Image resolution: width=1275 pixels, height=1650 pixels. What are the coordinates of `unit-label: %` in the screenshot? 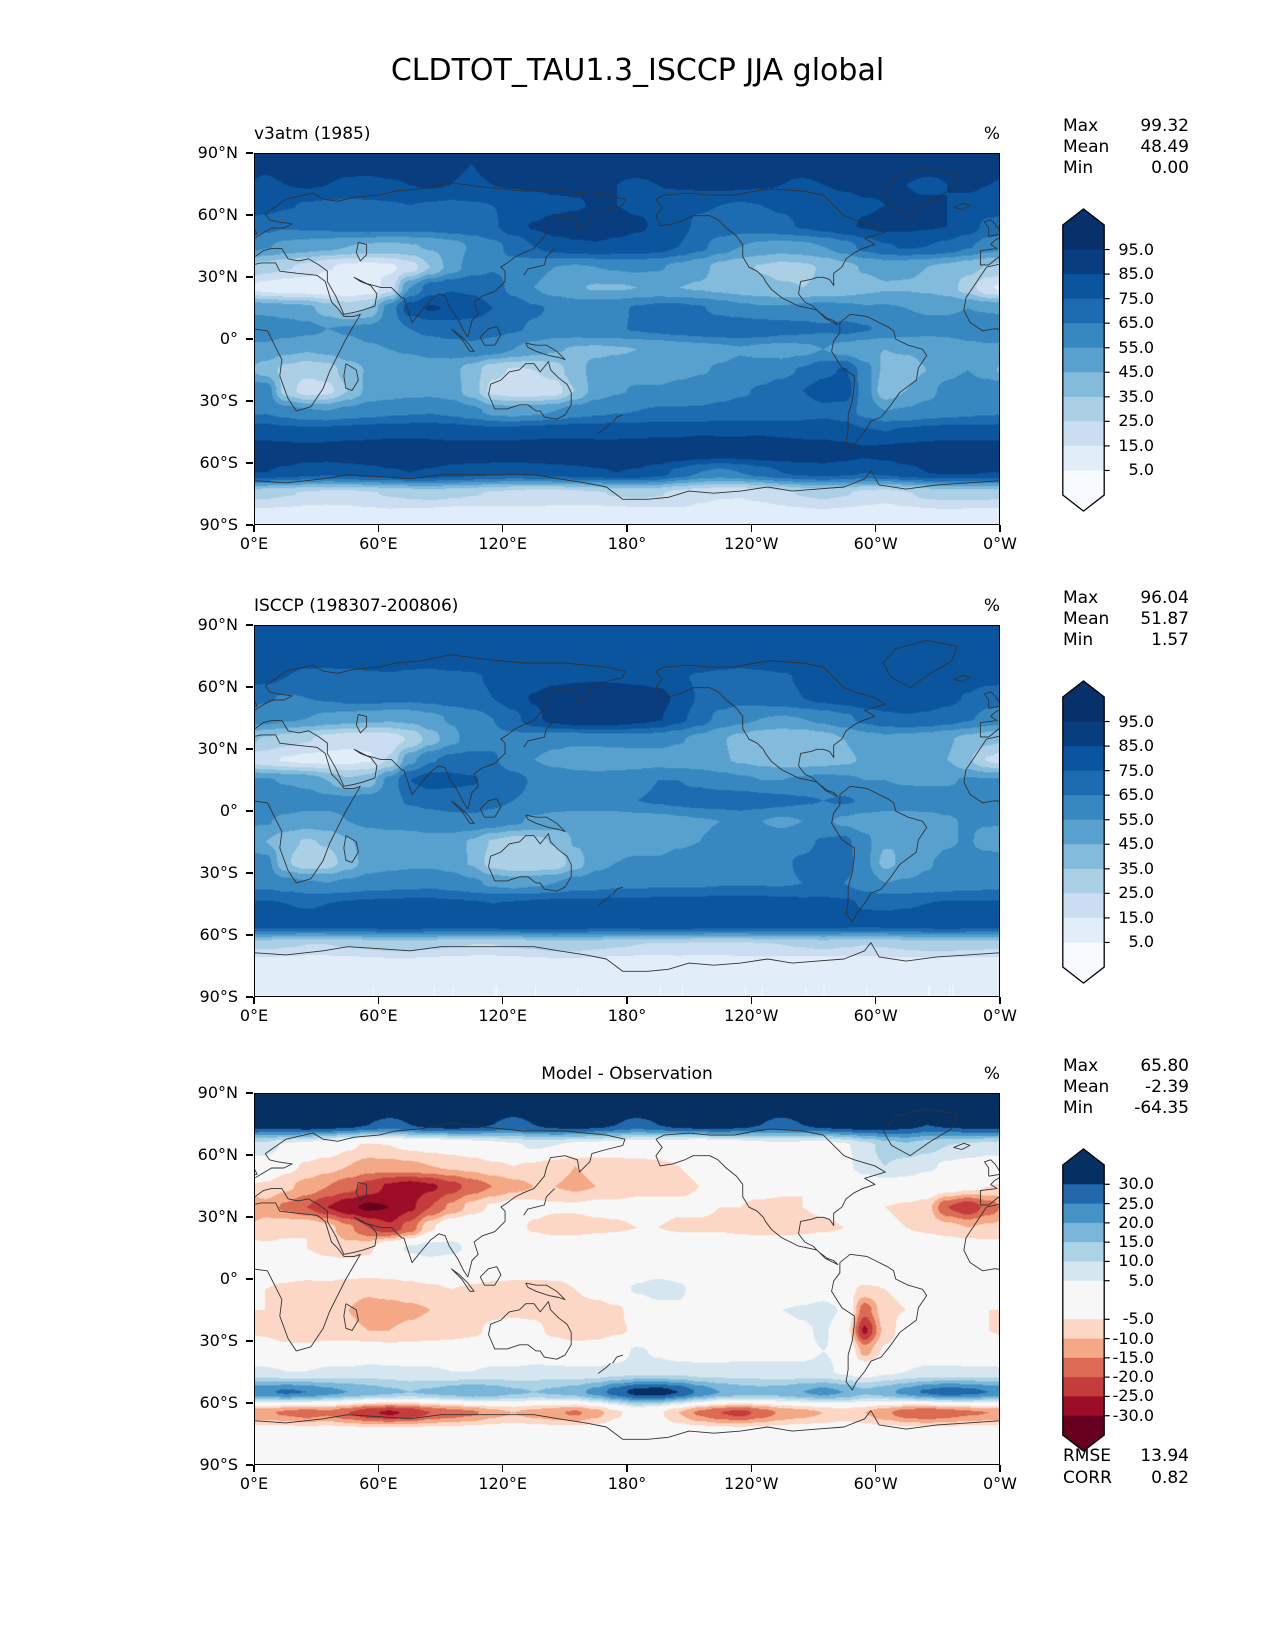 It's located at (991, 134).